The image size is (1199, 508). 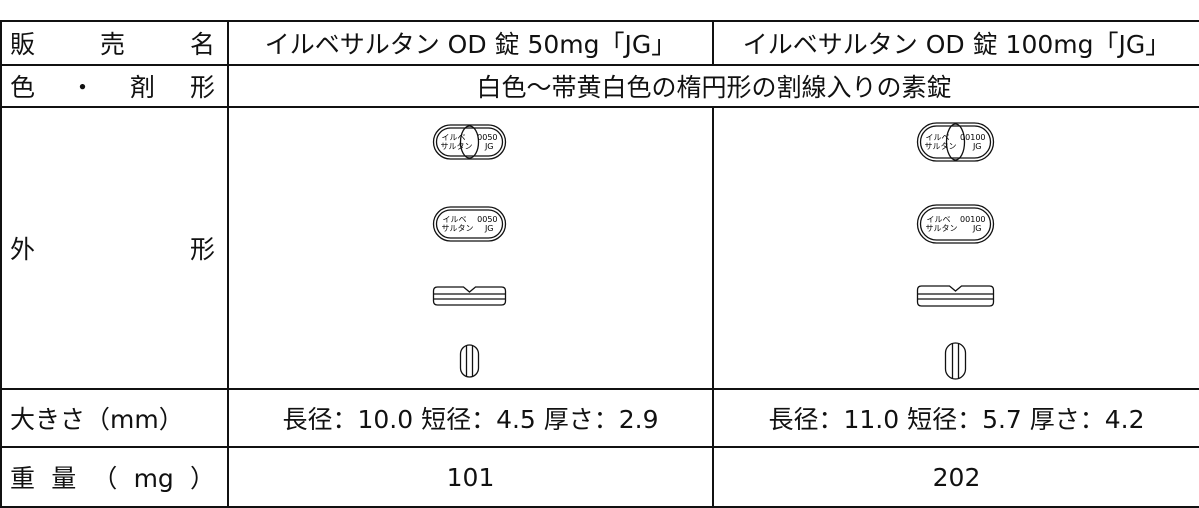 What do you see at coordinates (114, 418) in the screenshot?
I see `label: 大きさ（mm）` at bounding box center [114, 418].